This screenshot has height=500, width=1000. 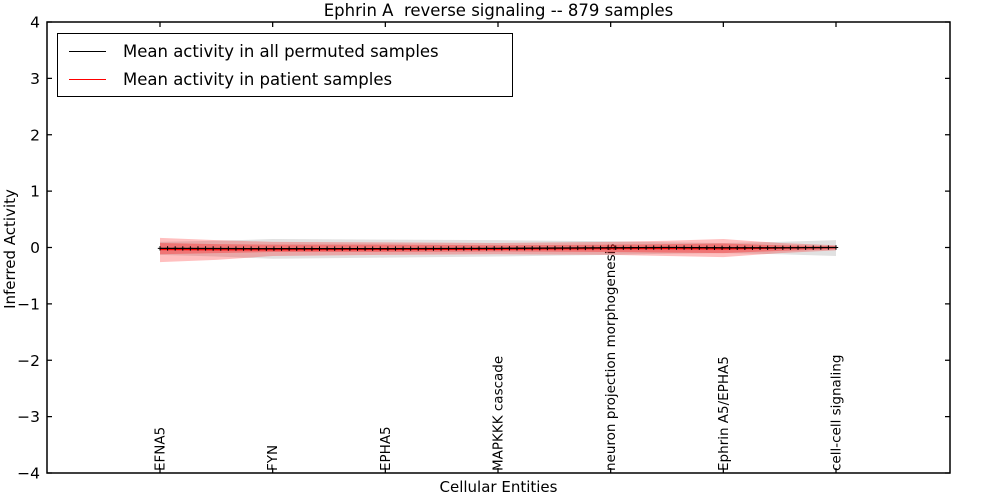 What do you see at coordinates (161, 449) in the screenshot?
I see `x-tick-label: EFNA5` at bounding box center [161, 449].